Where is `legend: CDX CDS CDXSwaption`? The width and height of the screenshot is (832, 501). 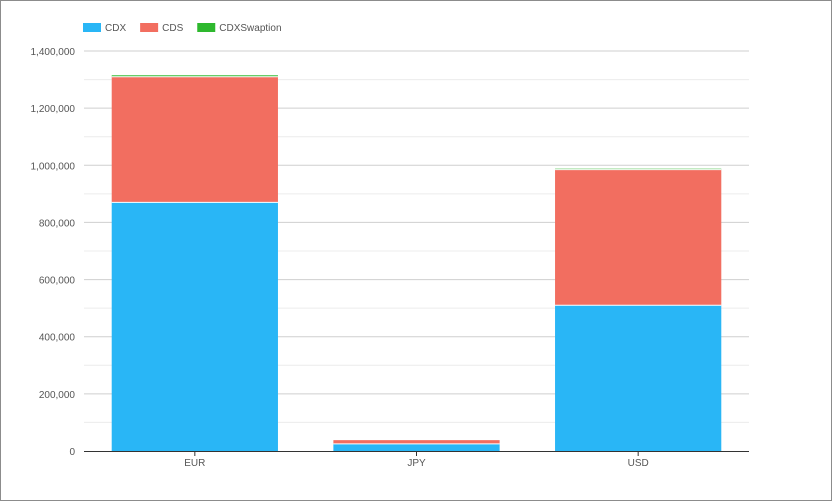 legend: CDX CDS CDXSwaption is located at coordinates (182, 28).